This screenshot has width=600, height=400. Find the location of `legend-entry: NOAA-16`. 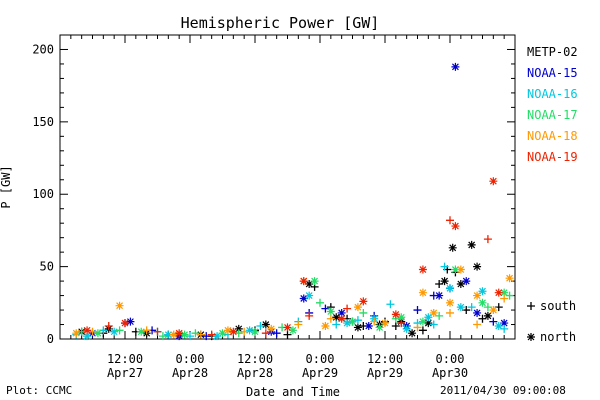

legend-entry: NOAA-16 is located at coordinates (552, 94).